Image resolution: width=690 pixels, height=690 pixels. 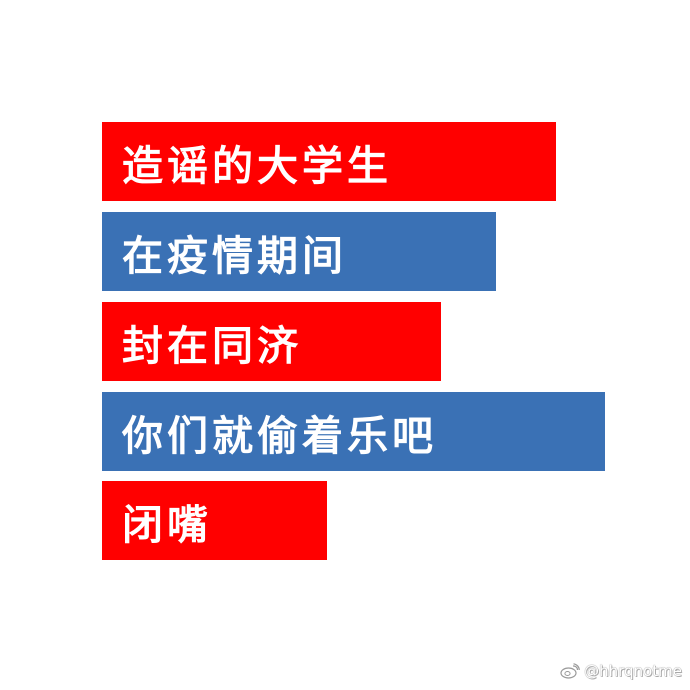 What do you see at coordinates (570, 671) in the screenshot?
I see `weibo-icon` at bounding box center [570, 671].